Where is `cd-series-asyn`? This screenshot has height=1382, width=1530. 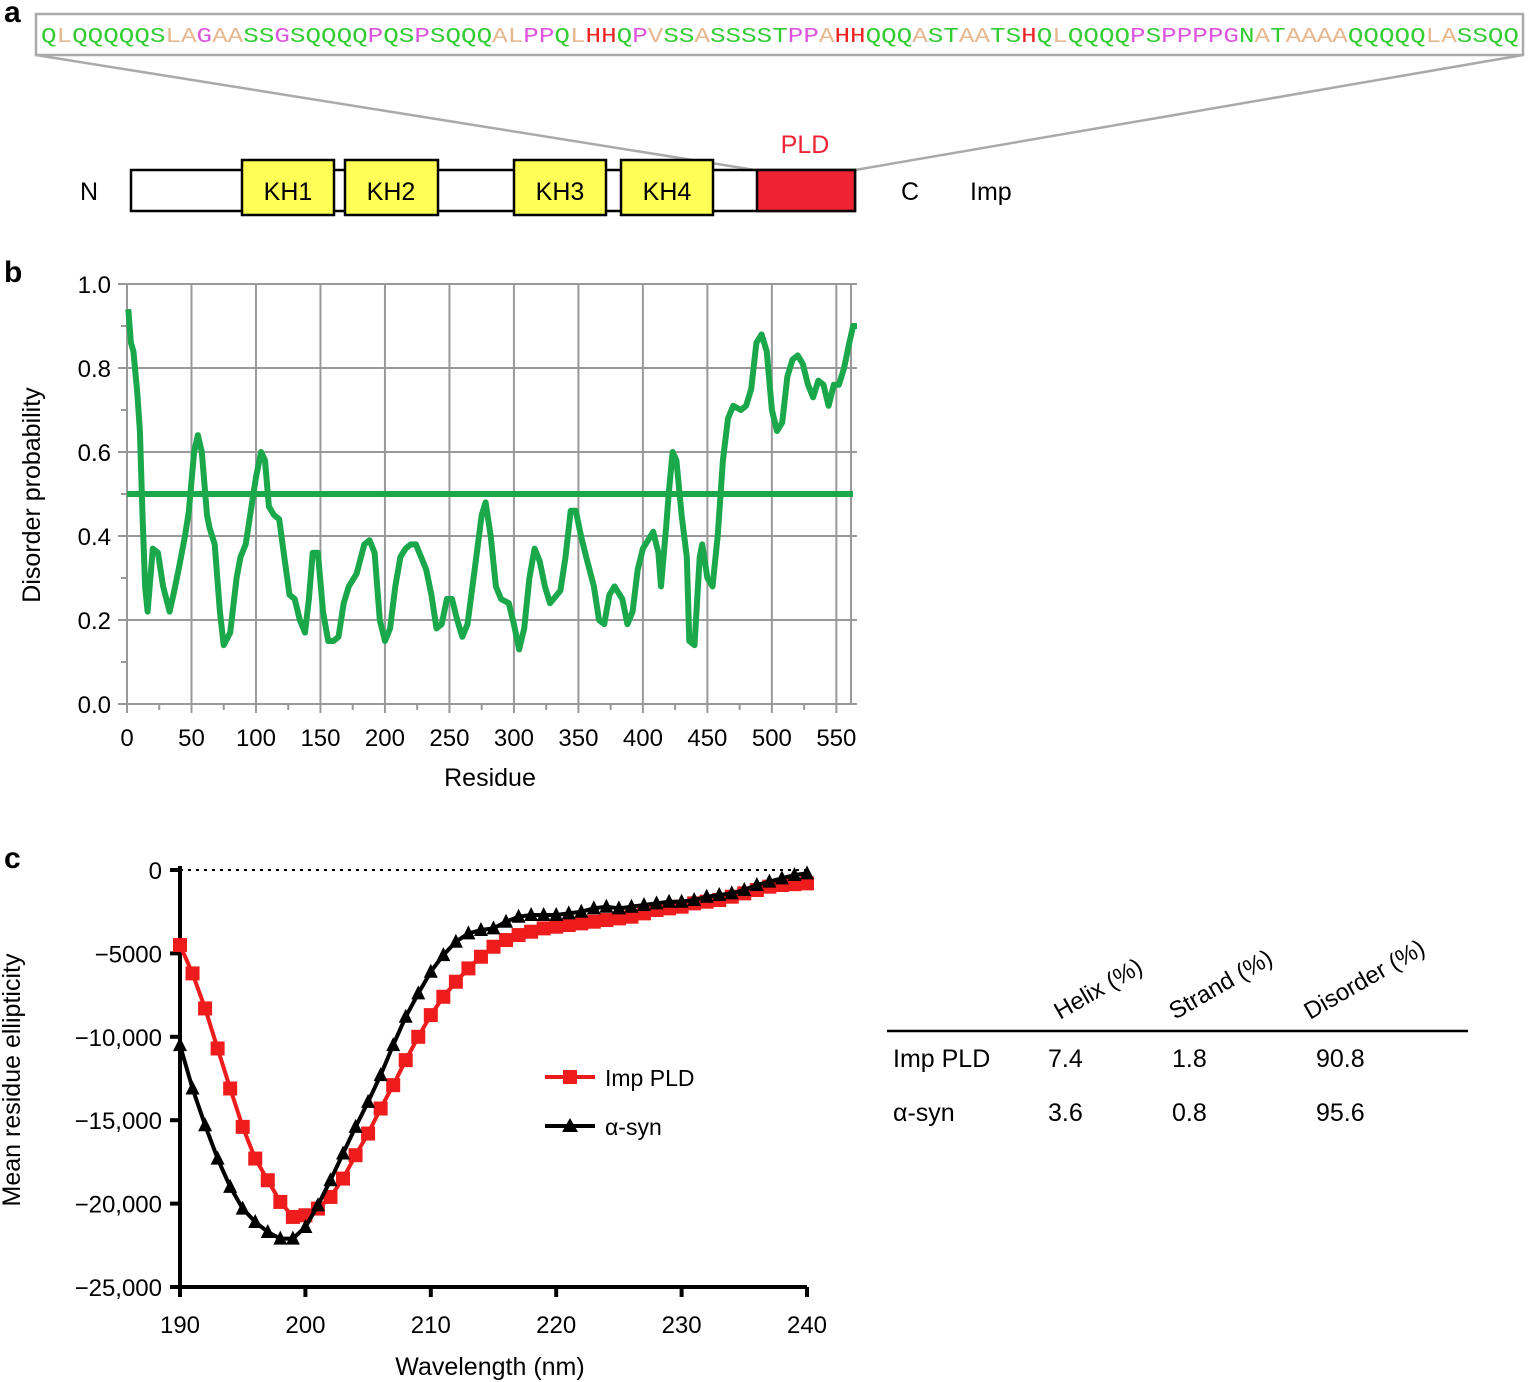 cd-series-asyn is located at coordinates (493, 1055).